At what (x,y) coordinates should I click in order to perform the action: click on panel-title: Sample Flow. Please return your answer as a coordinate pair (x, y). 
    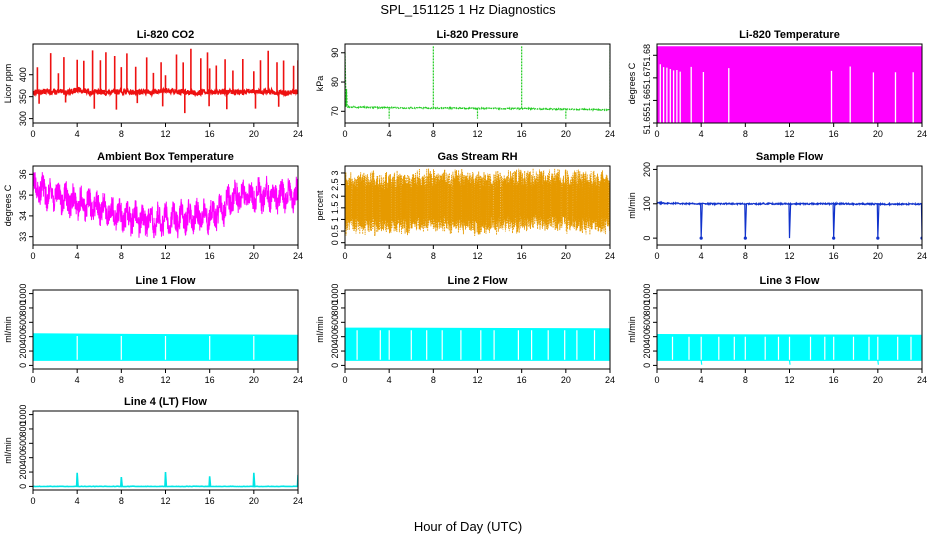
    Looking at the image, I should click on (790, 157).